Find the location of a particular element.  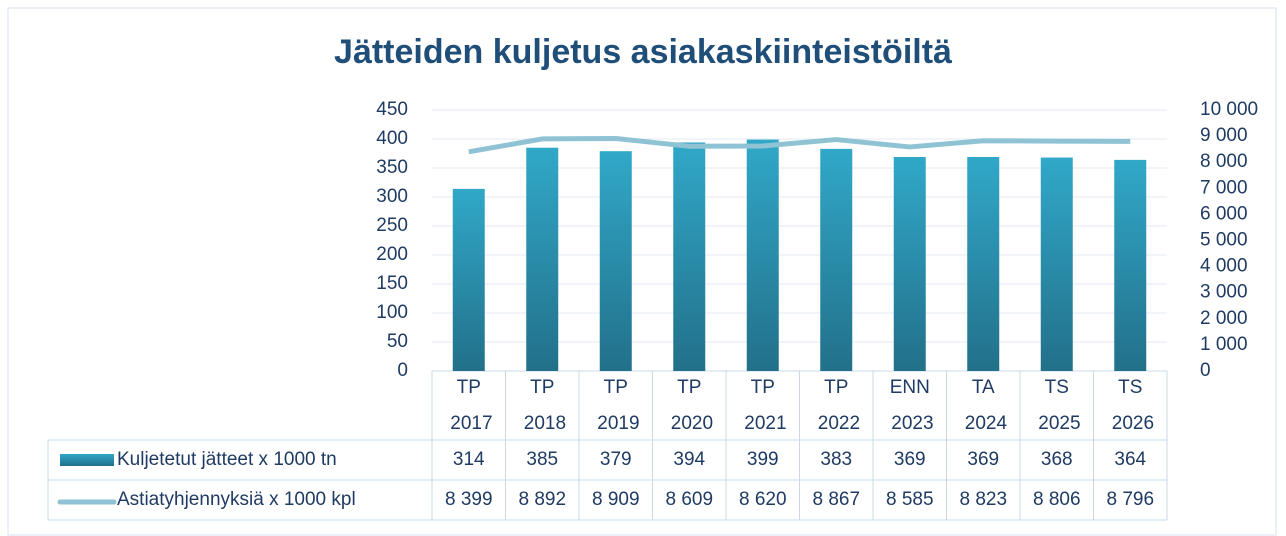

x-tick-line: 2023 is located at coordinates (910, 423).